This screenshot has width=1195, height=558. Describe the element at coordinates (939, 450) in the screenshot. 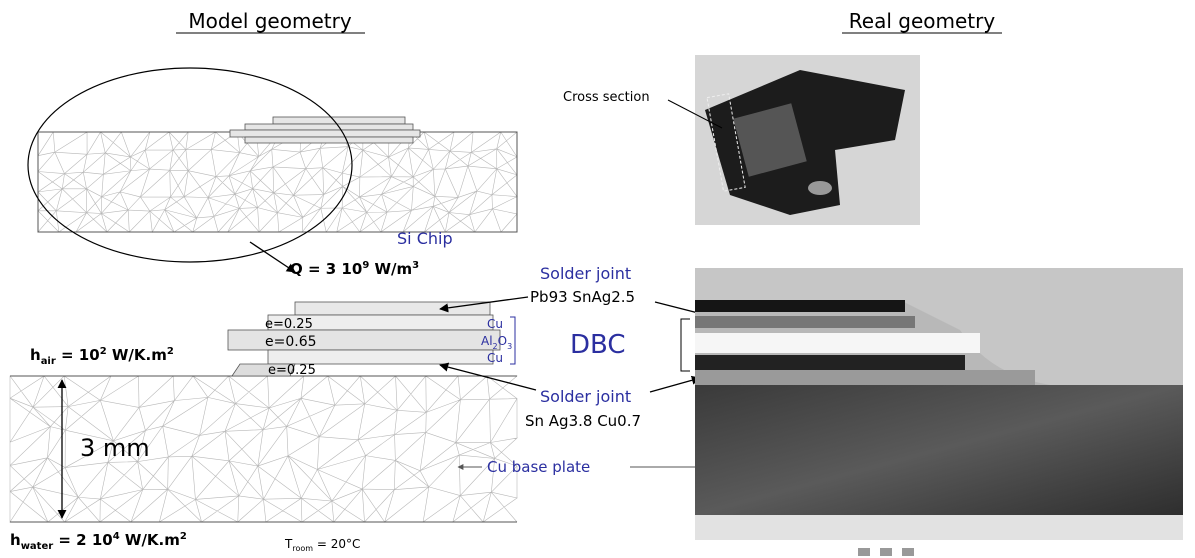

I see `base-plate` at that location.